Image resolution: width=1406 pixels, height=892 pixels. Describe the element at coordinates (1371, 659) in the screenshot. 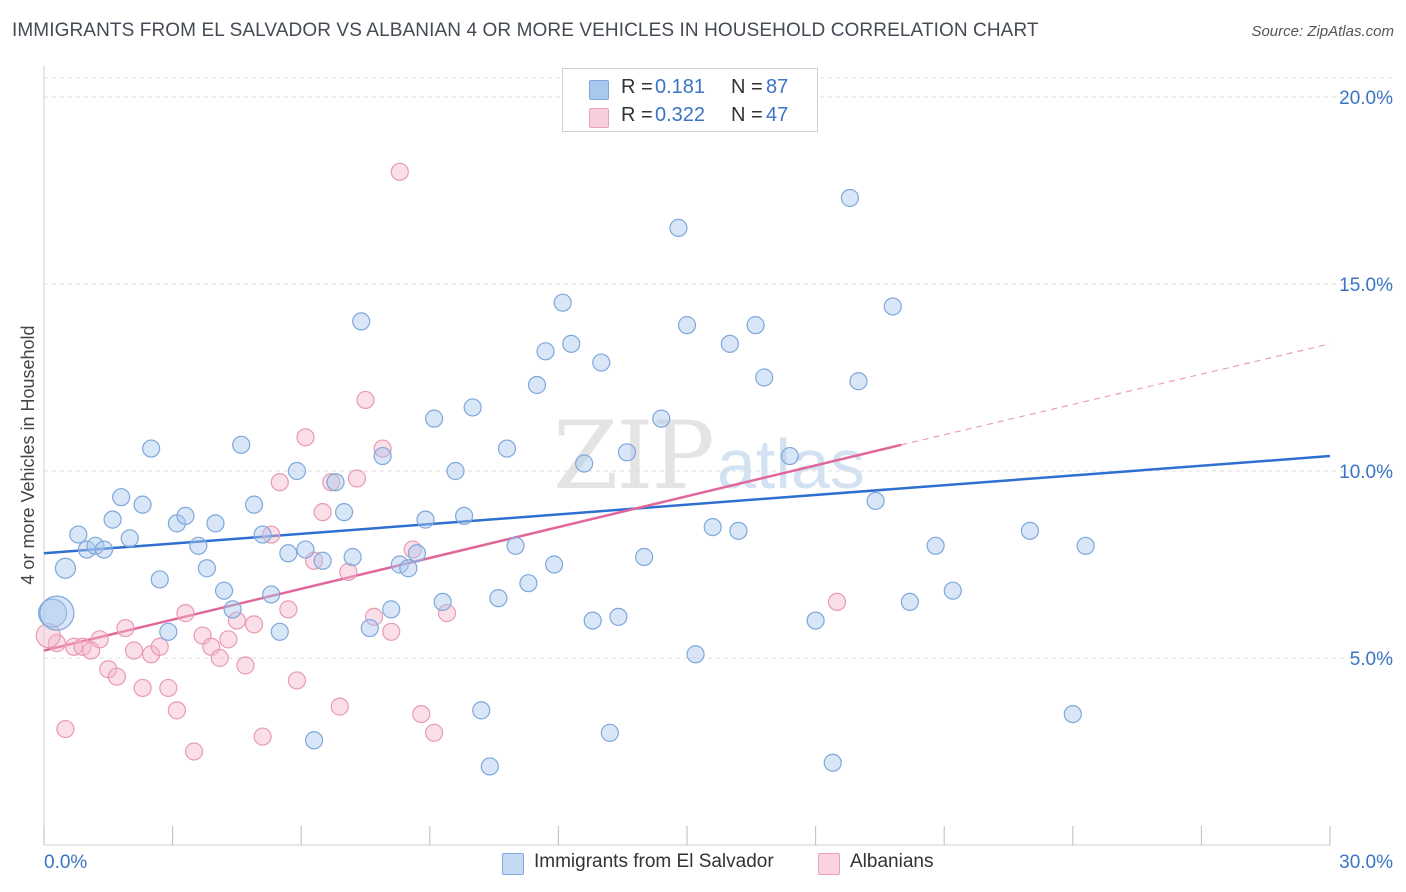

I see `y-tick-label: 5.0%` at that location.